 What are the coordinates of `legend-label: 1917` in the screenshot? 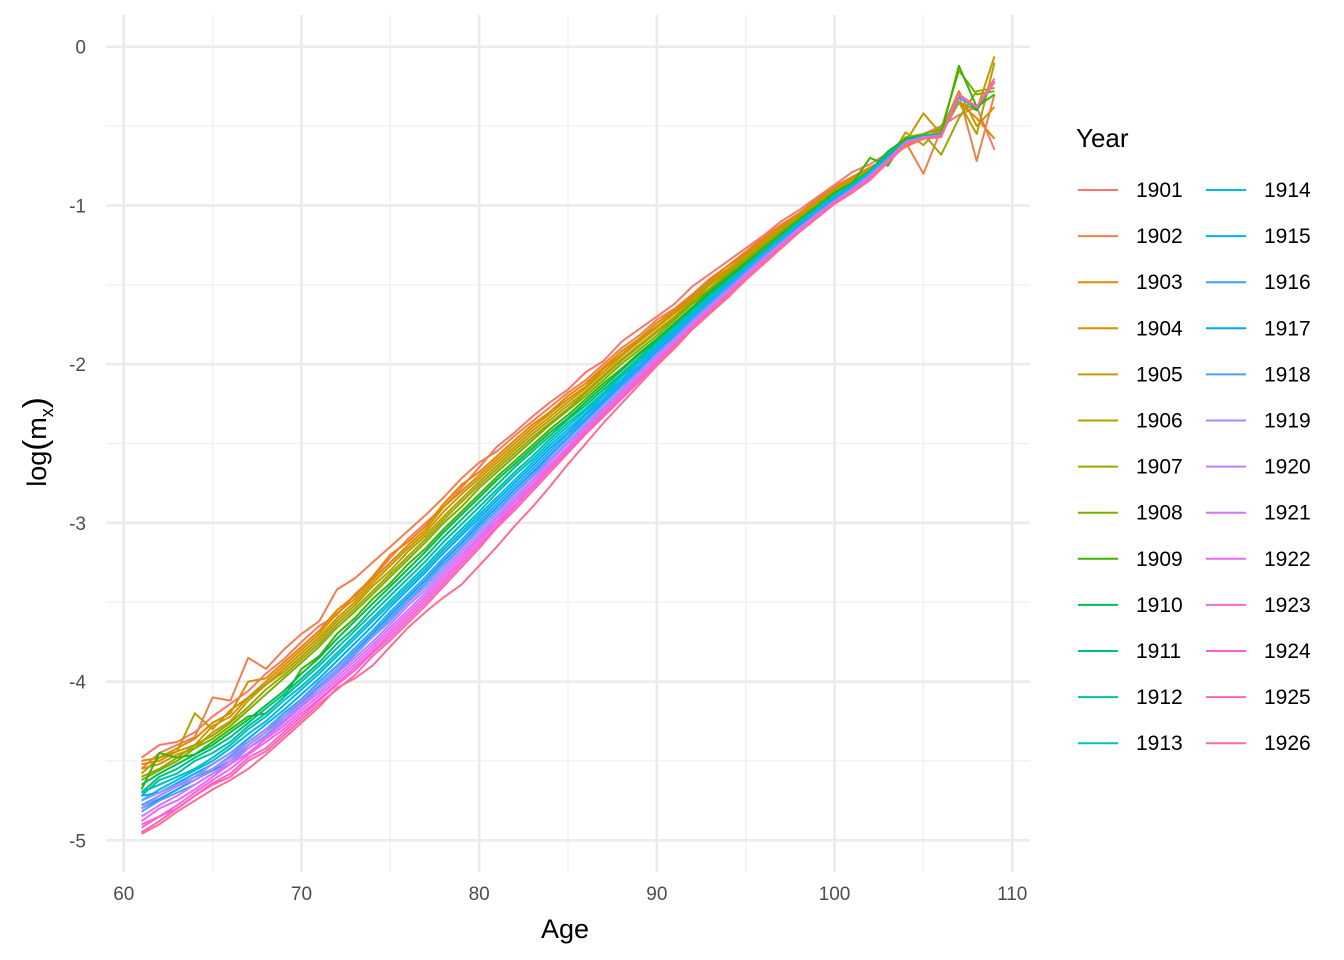 It's located at (1287, 328).